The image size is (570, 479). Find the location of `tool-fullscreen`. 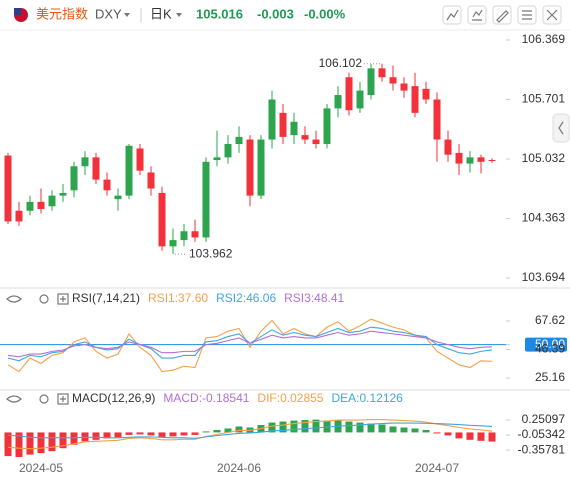

tool-fullscreen is located at coordinates (552, 15).